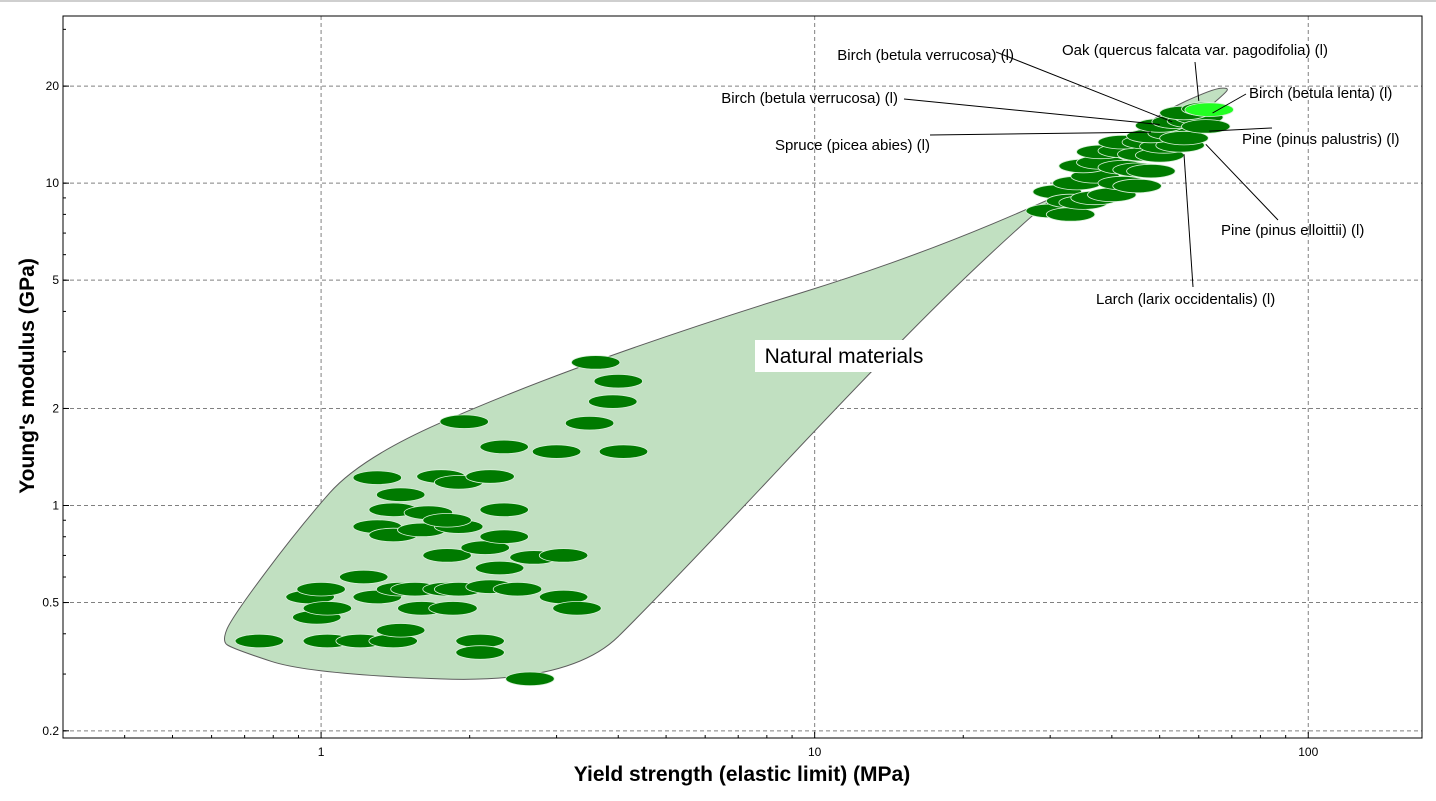  Describe the element at coordinates (1320, 93) in the screenshot. I see `callout-label: Birch (betula lenta) (l)` at that location.